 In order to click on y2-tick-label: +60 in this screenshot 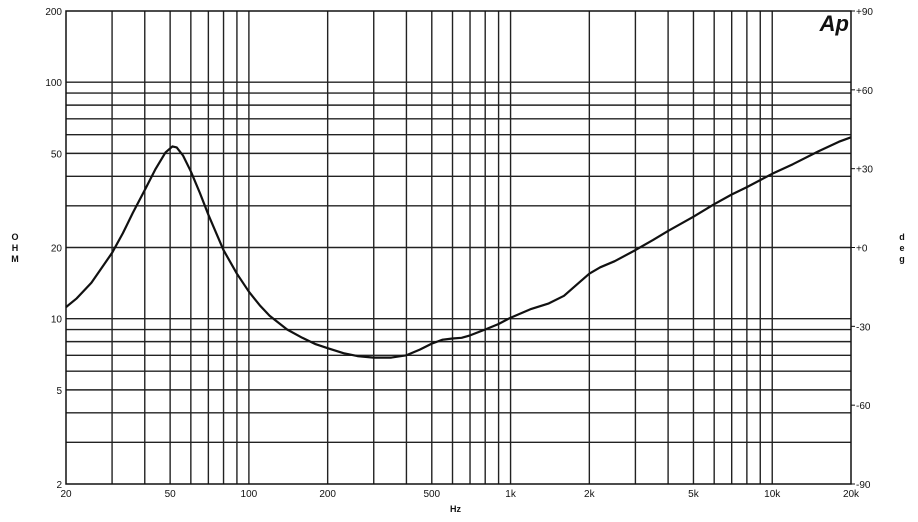, I will do `click(864, 91)`.